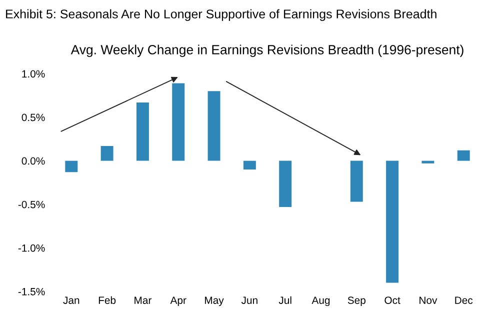 The height and width of the screenshot is (335, 500). What do you see at coordinates (33, 74) in the screenshot?
I see `y-tick-label: 1.0%` at bounding box center [33, 74].